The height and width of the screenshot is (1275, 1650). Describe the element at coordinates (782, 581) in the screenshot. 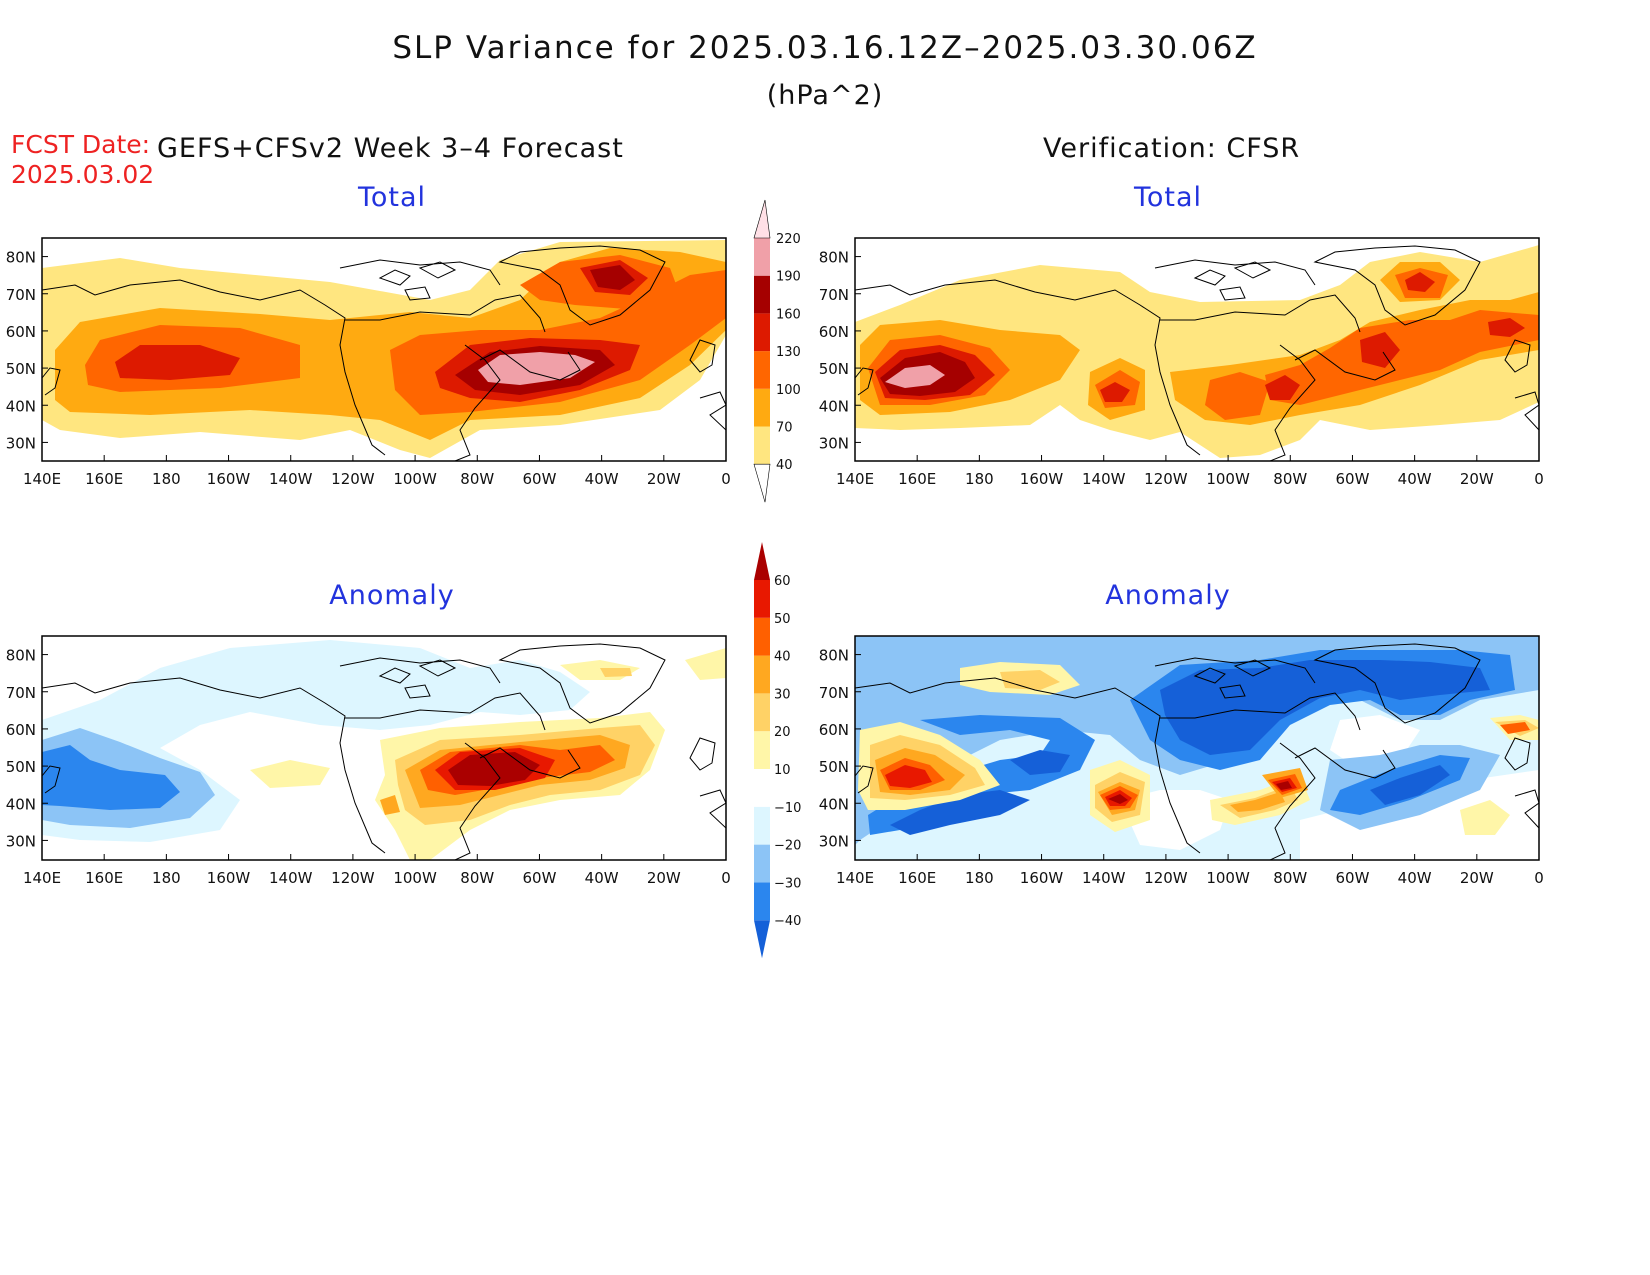

I see `colorbar-label: 60` at that location.